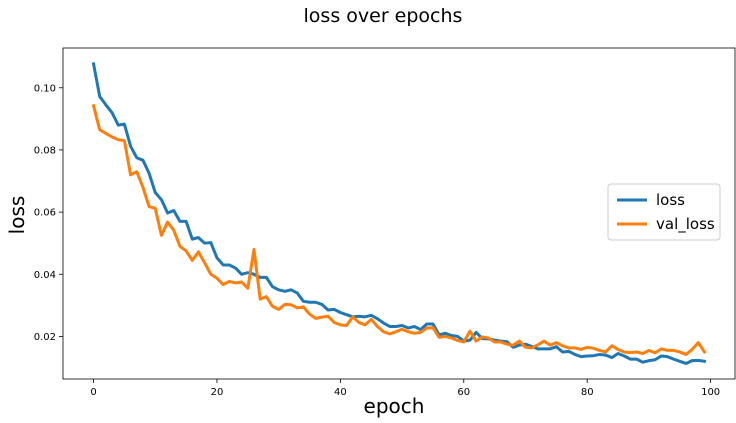 This screenshot has width=736, height=423. Describe the element at coordinates (670, 200) in the screenshot. I see `legend-label-loss: loss` at that location.